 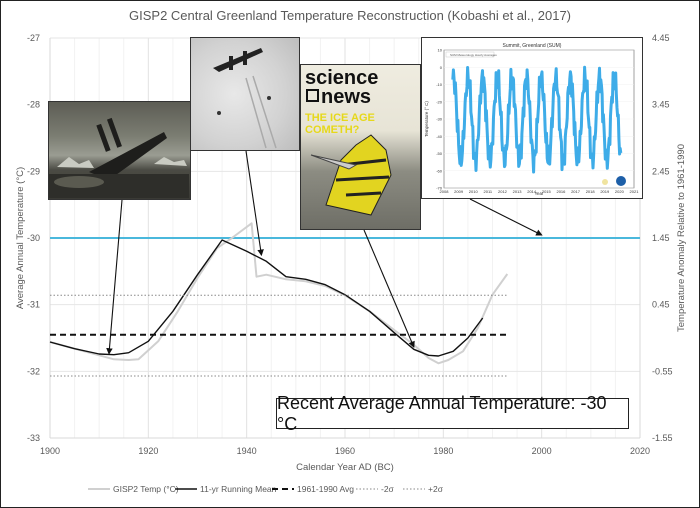 I want to click on y2-tick-label: 1.45, so click(x=661, y=238).